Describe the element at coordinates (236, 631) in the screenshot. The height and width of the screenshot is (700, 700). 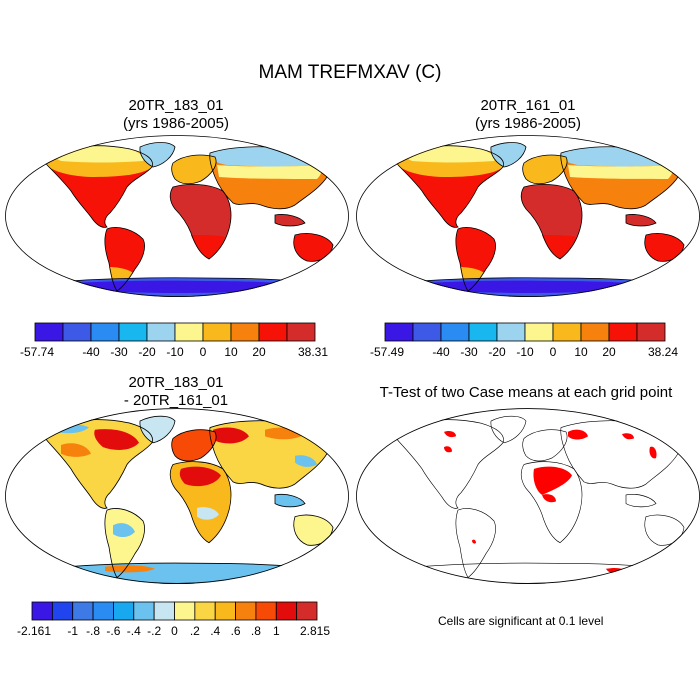
I see `colorbar-3-label: .6` at that location.